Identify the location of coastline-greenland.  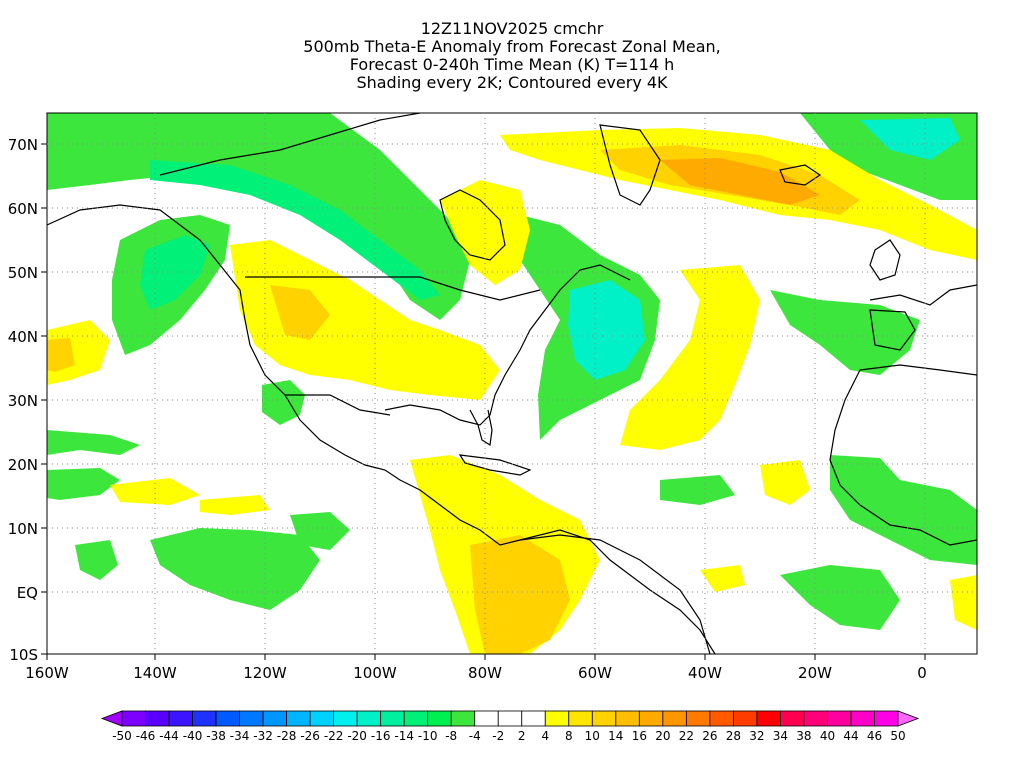
(630, 165).